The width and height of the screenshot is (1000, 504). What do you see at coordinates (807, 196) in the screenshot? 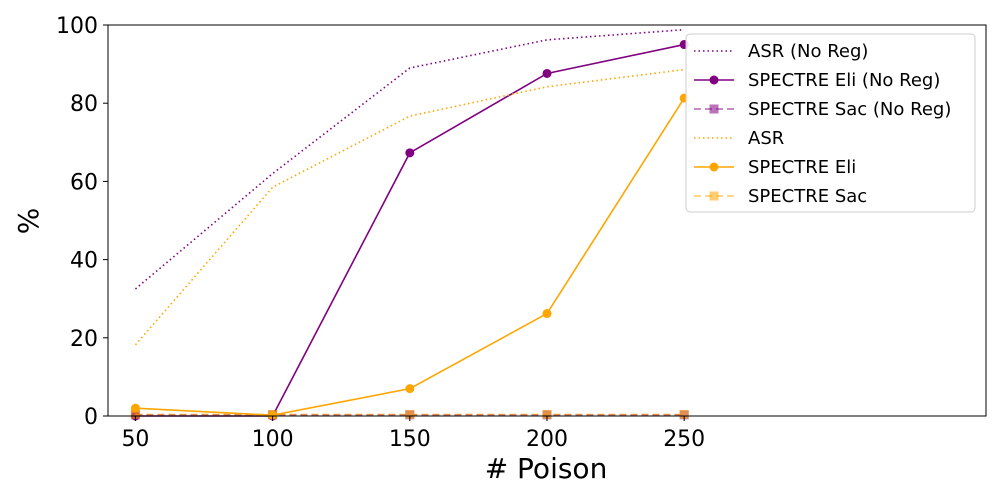
I see `legend-label: SPECTRE Sac` at bounding box center [807, 196].